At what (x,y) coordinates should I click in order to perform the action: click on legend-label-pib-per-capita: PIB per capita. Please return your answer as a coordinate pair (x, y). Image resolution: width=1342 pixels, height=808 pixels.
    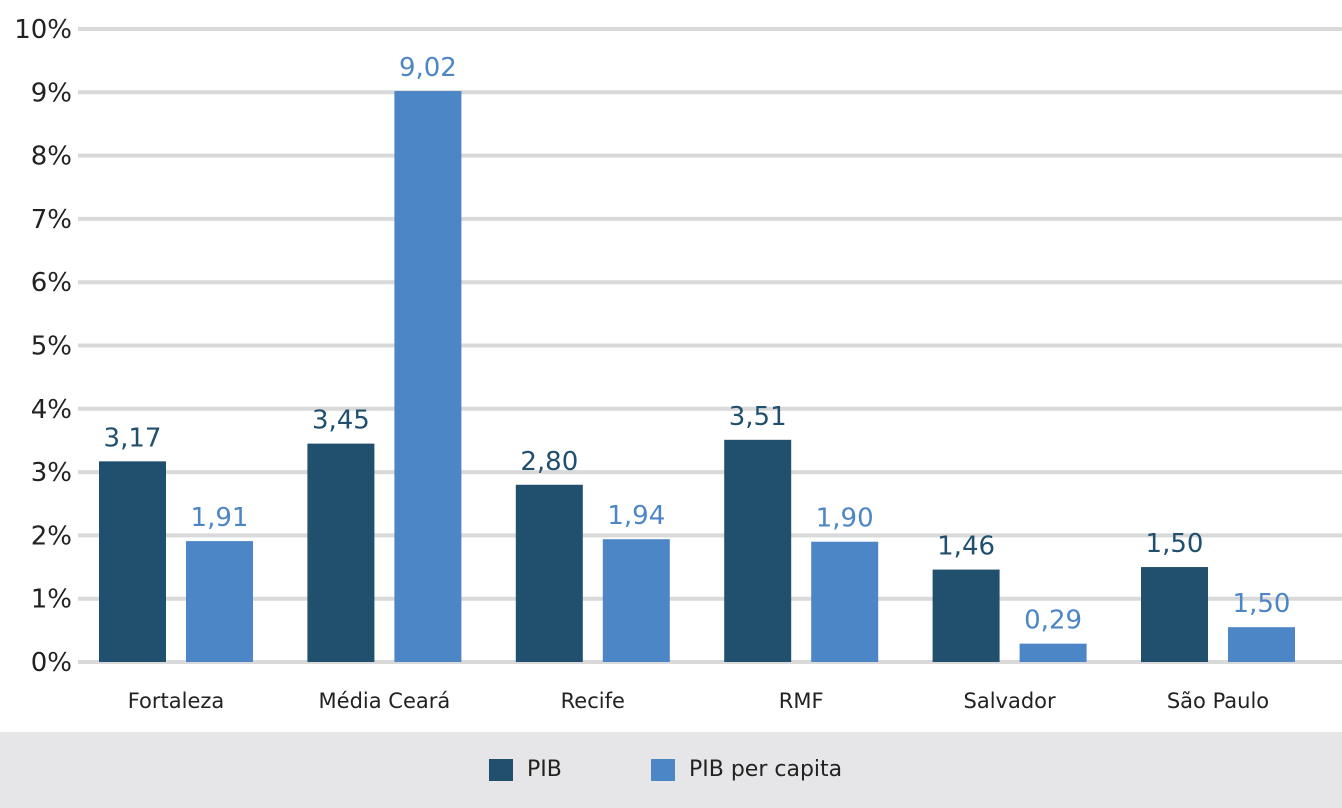
    Looking at the image, I should click on (766, 769).